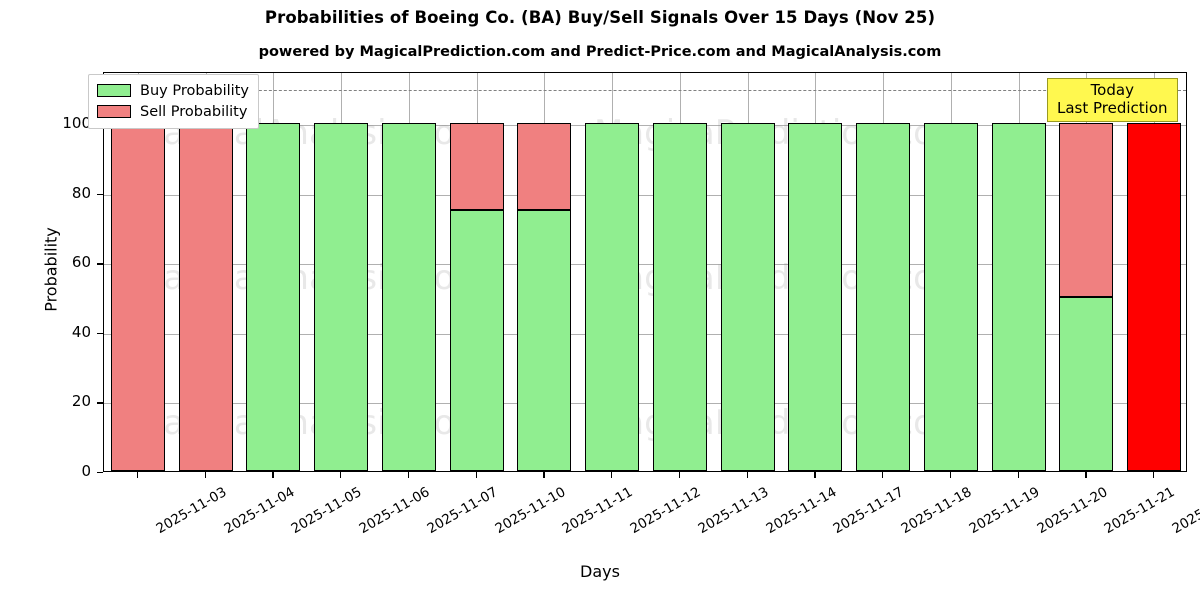  What do you see at coordinates (51, 269) in the screenshot?
I see `y-axis-label: Probability` at bounding box center [51, 269].